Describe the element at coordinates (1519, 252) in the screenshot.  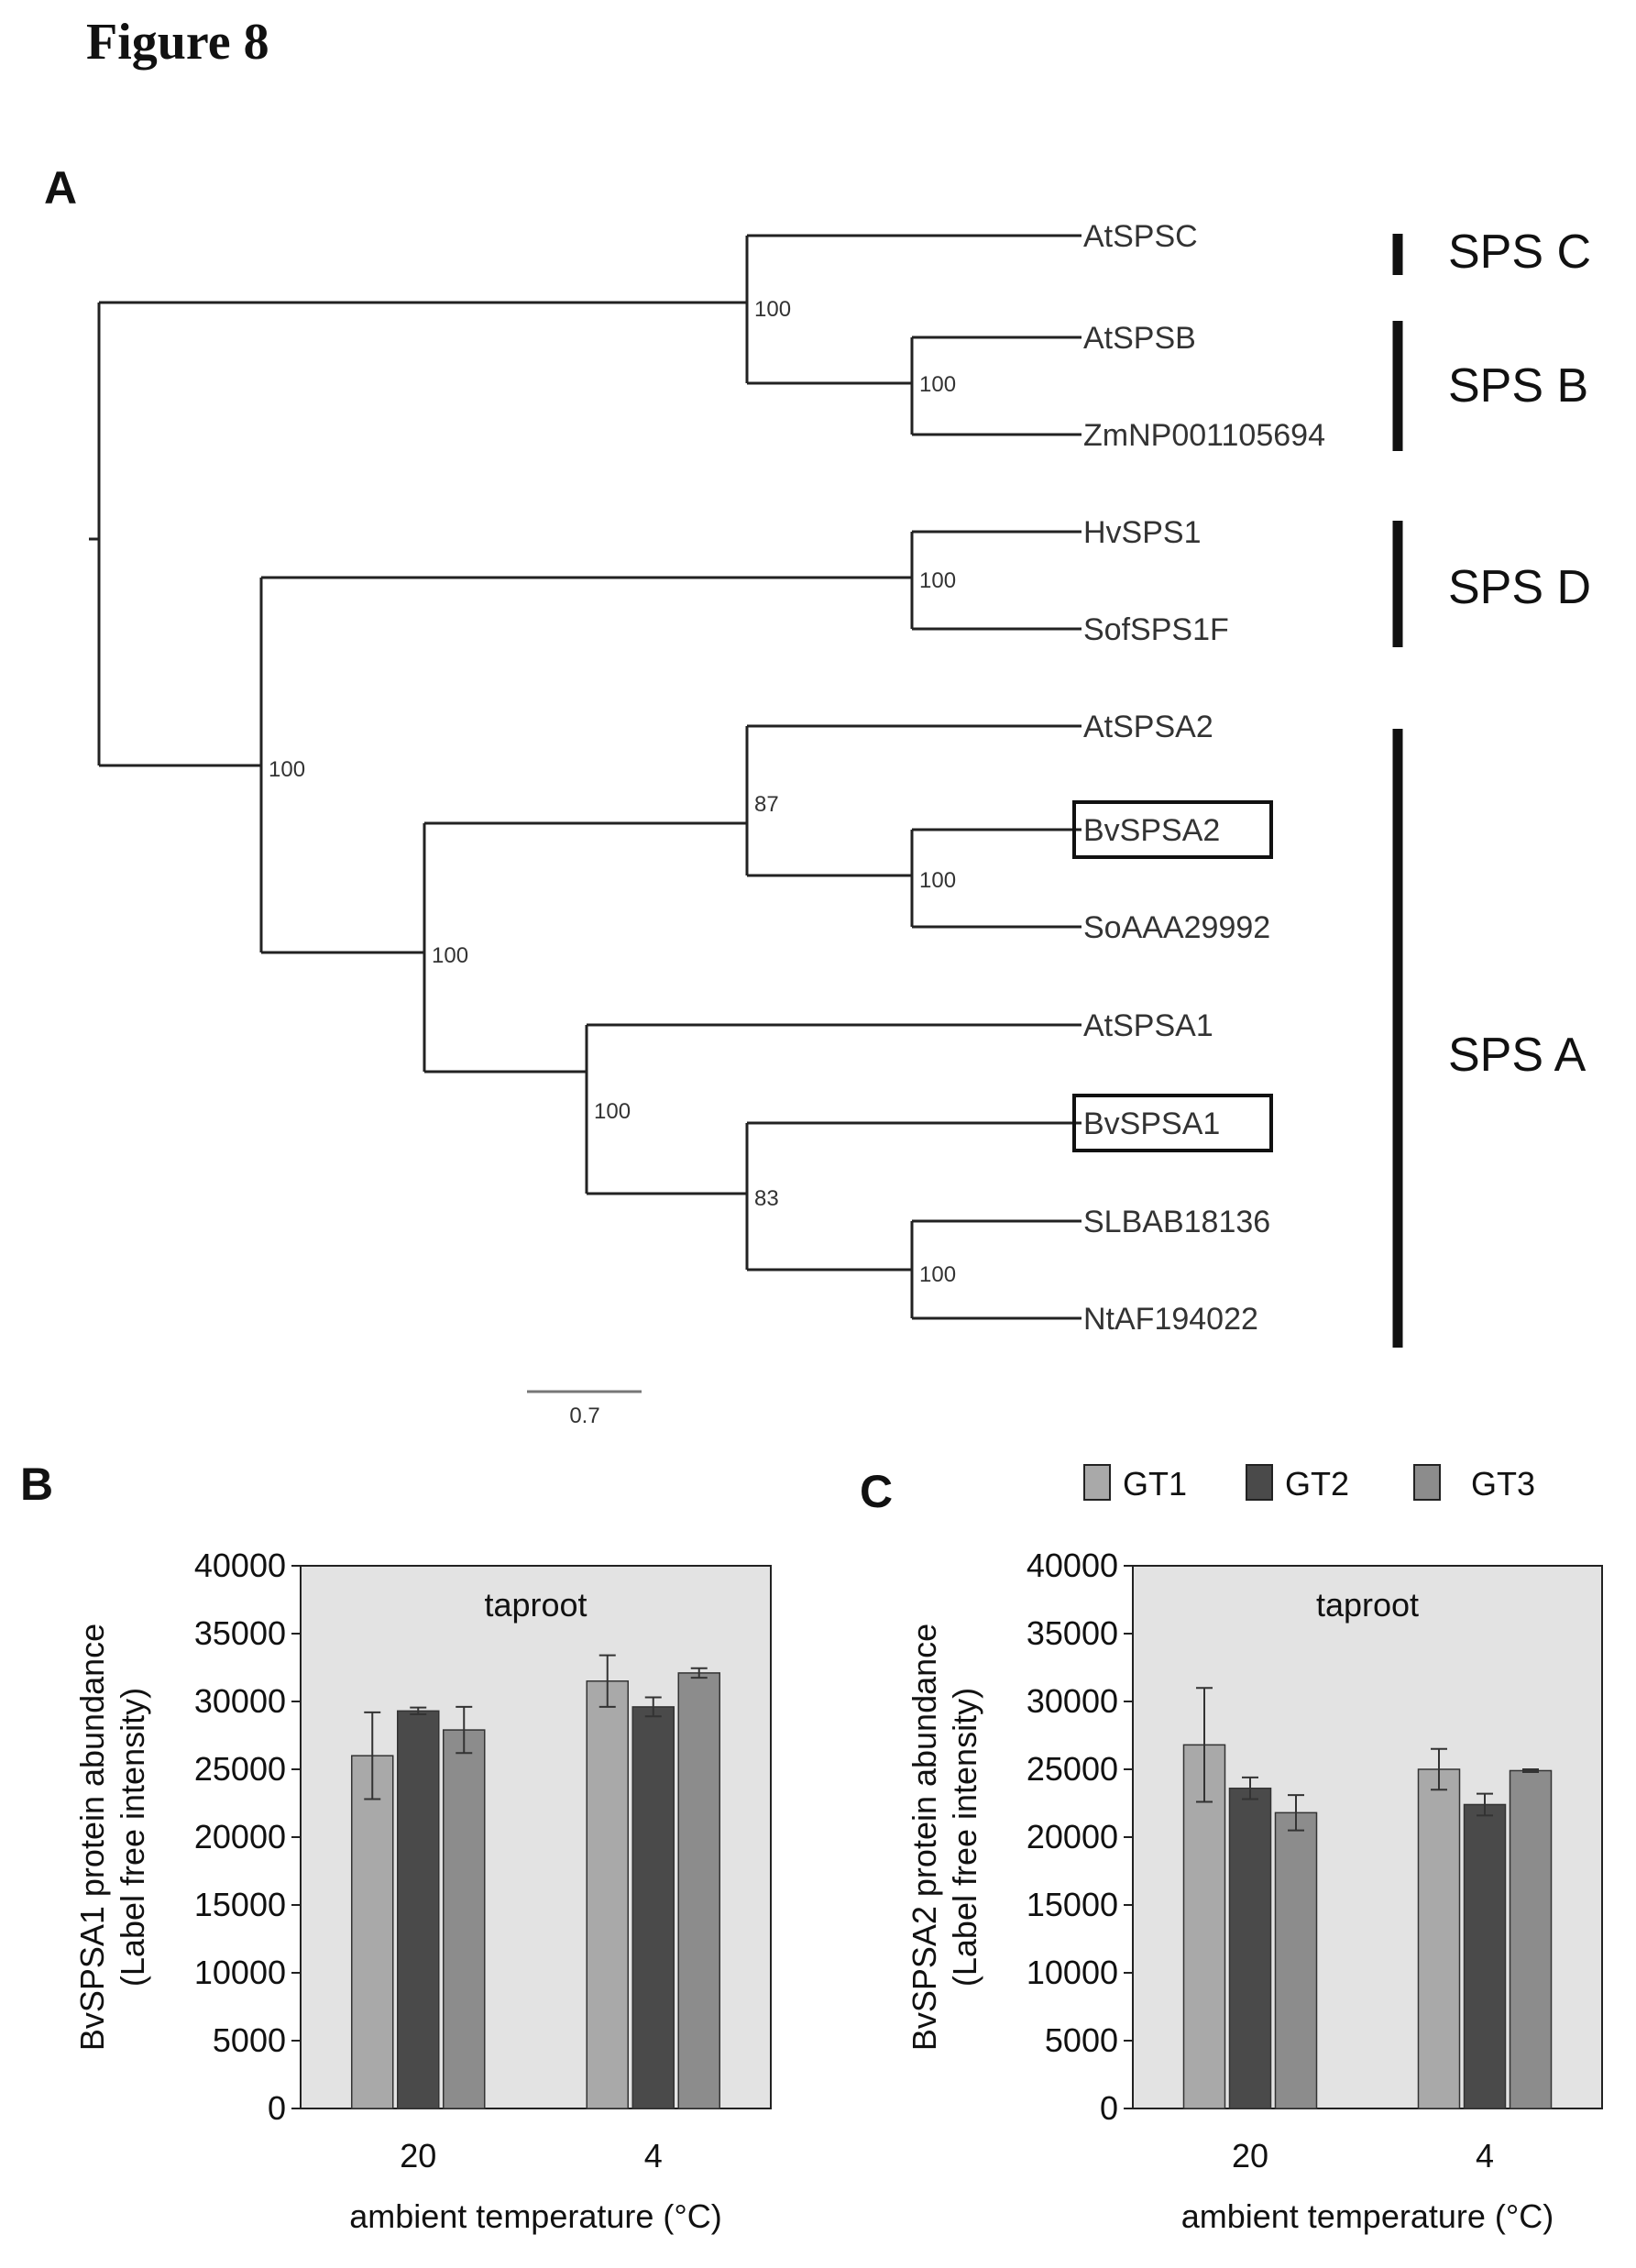
I see `clade-label: SPS C` at that location.